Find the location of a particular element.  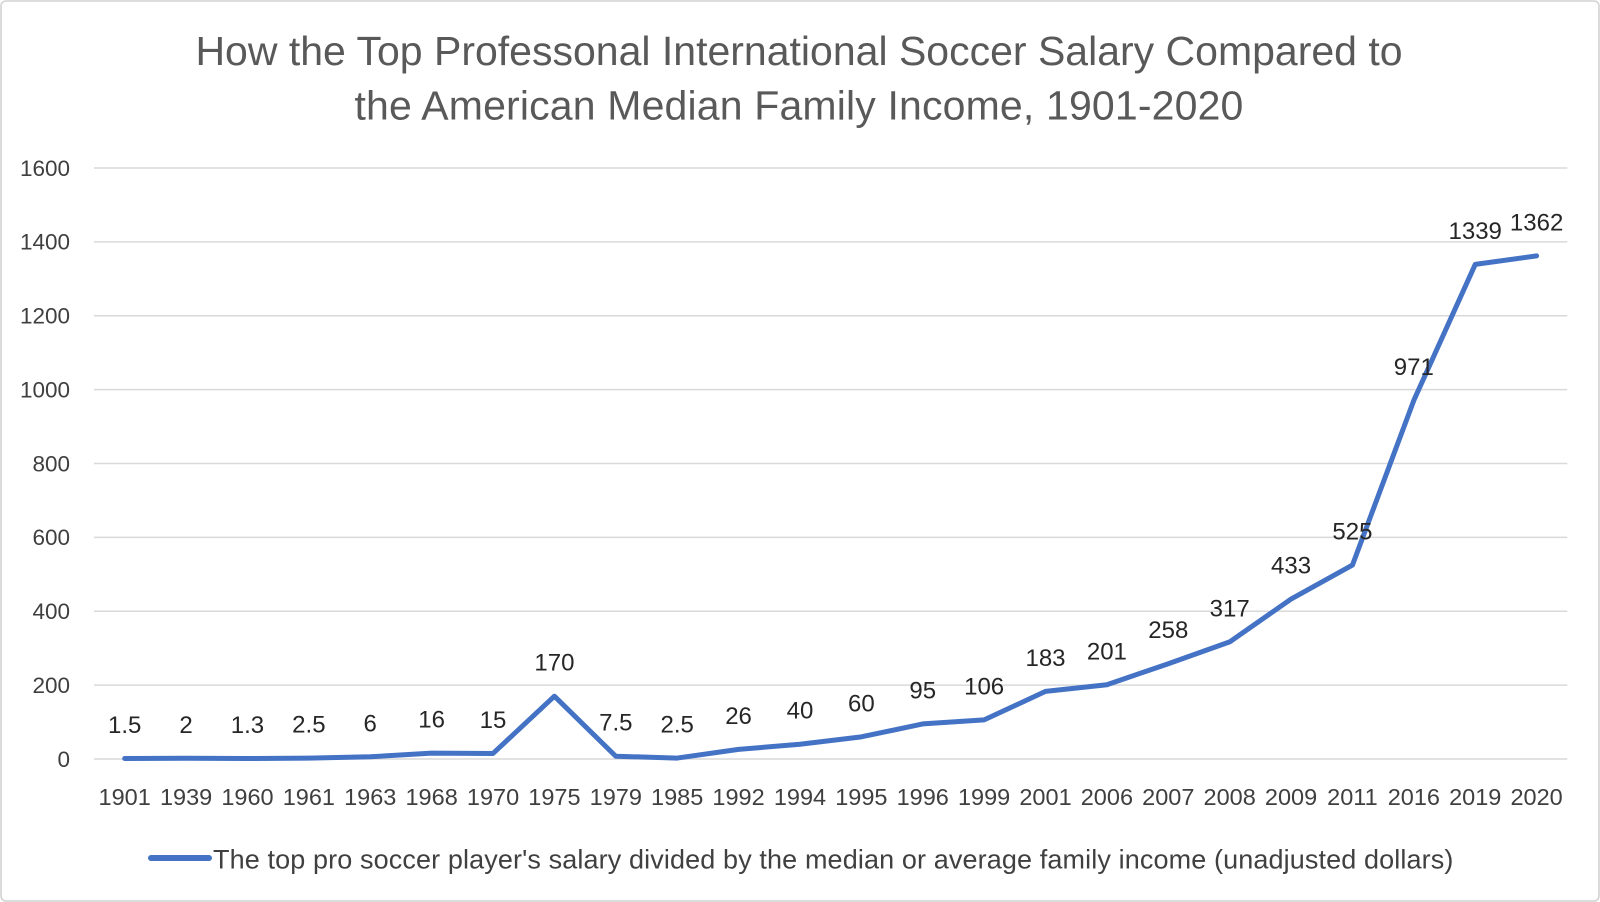

svg-text: 1.5 is located at coordinates (124, 725).